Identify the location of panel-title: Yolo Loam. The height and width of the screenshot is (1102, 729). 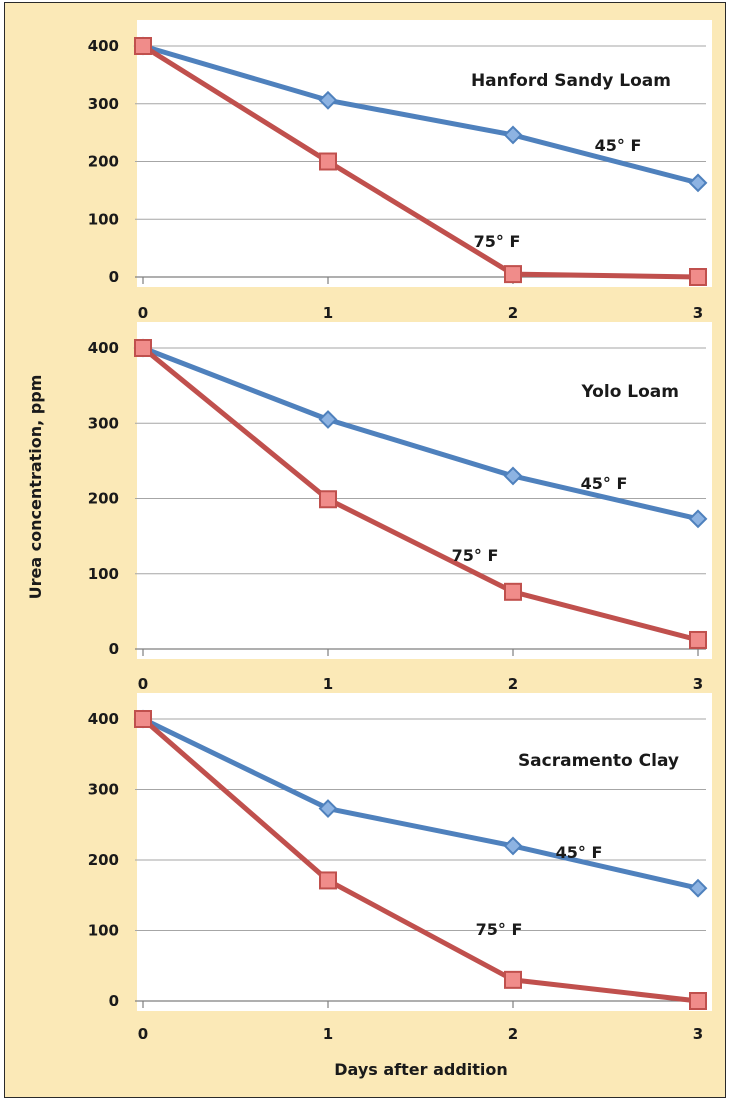
(629, 392).